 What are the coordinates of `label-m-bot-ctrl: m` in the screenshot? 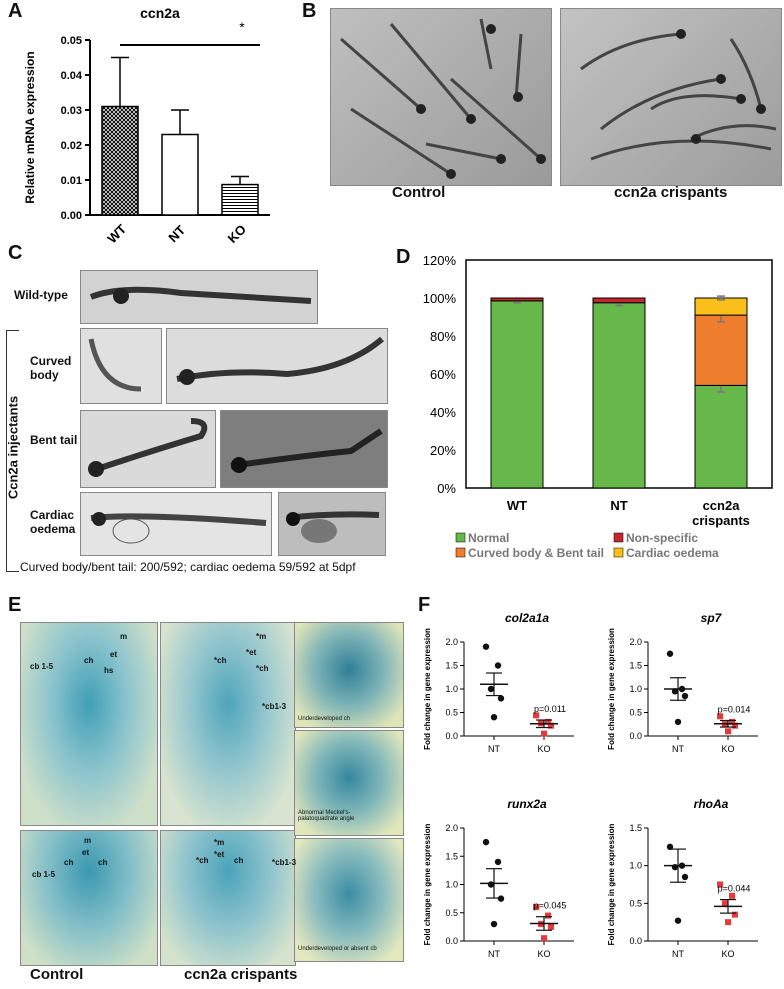 It's located at (88, 840).